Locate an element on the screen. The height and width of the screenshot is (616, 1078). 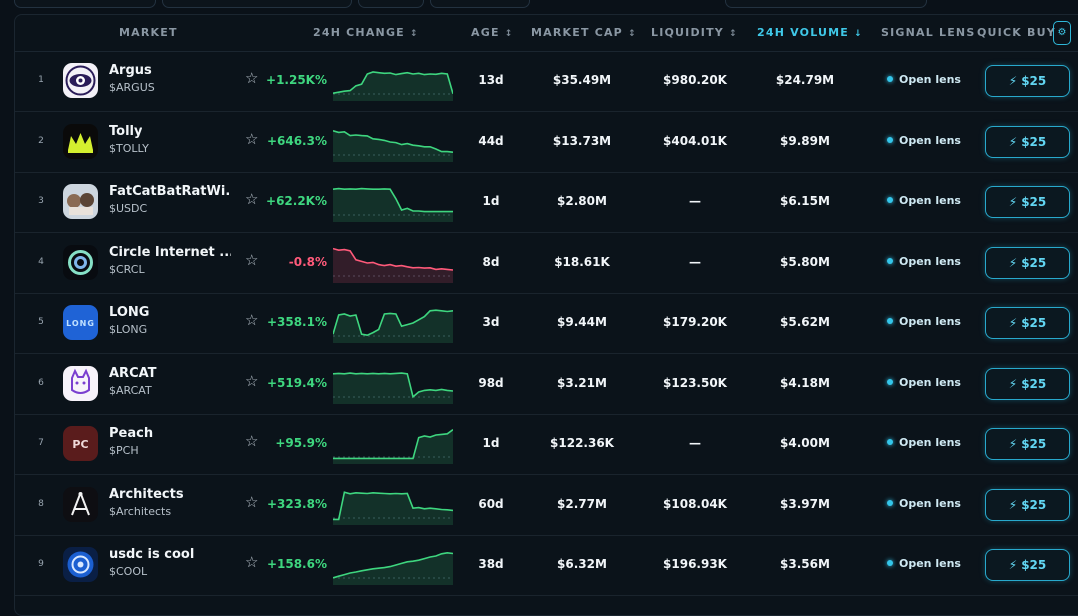
token-name: ARCAT is located at coordinates (133, 373).